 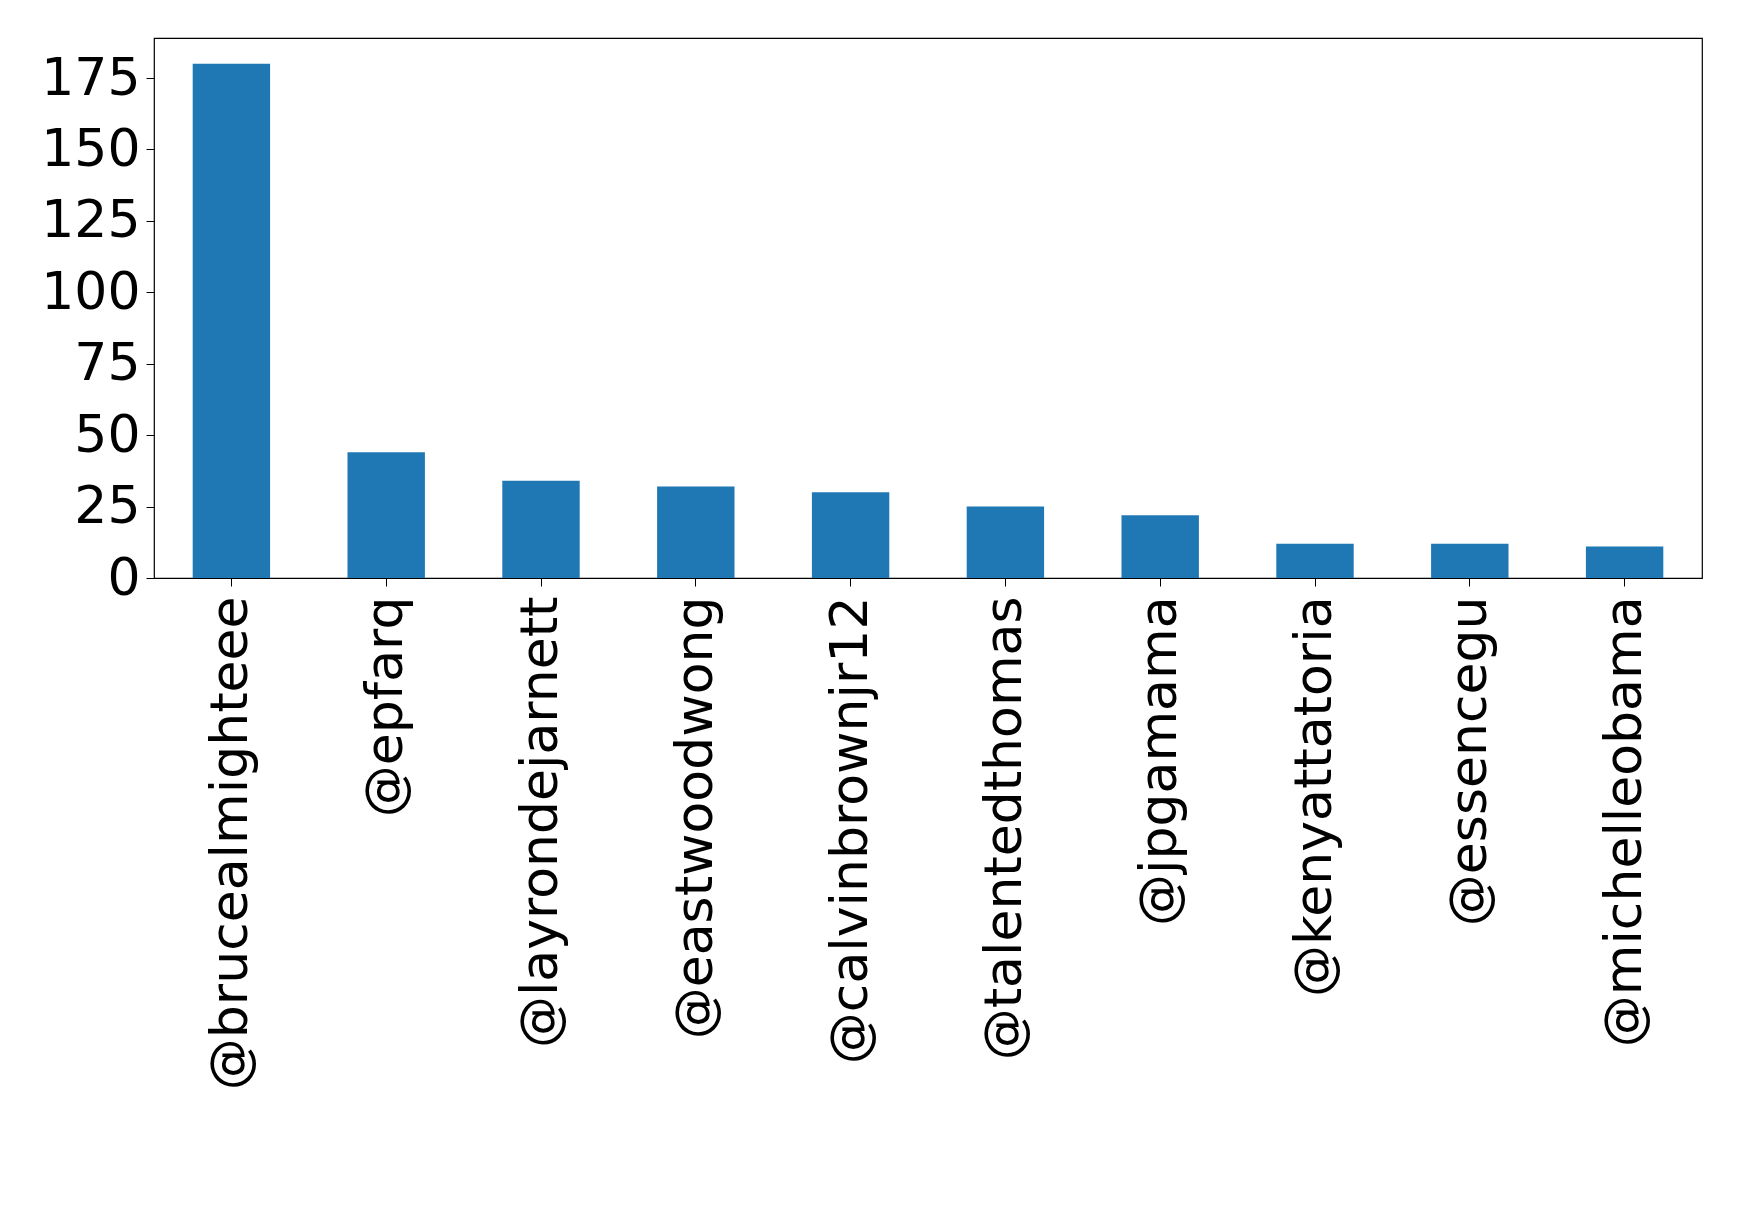 What do you see at coordinates (107, 505) in the screenshot?
I see `y-tick-label: 25` at bounding box center [107, 505].